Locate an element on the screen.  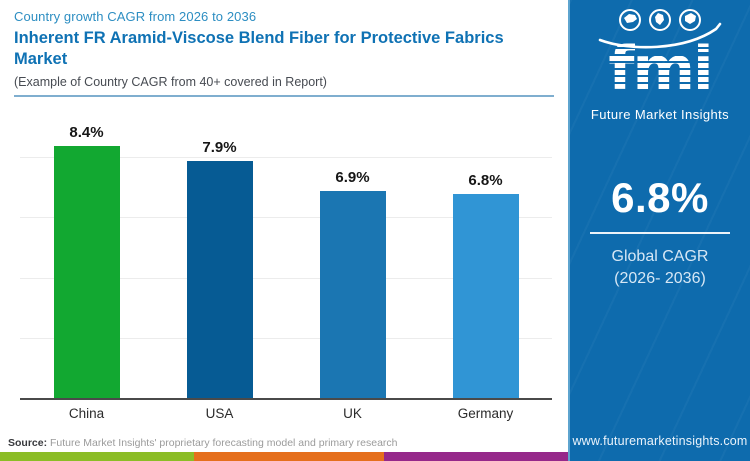
x-axis-line is located at coordinates (286, 398).